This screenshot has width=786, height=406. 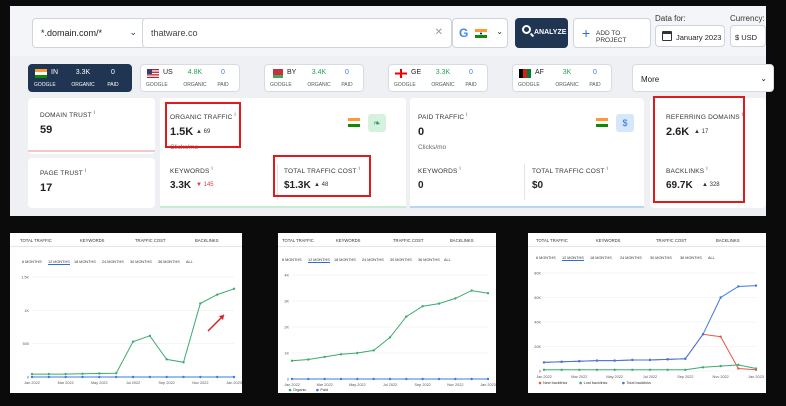 What do you see at coordinates (650, 79) in the screenshot?
I see `more-label: More` at bounding box center [650, 79].